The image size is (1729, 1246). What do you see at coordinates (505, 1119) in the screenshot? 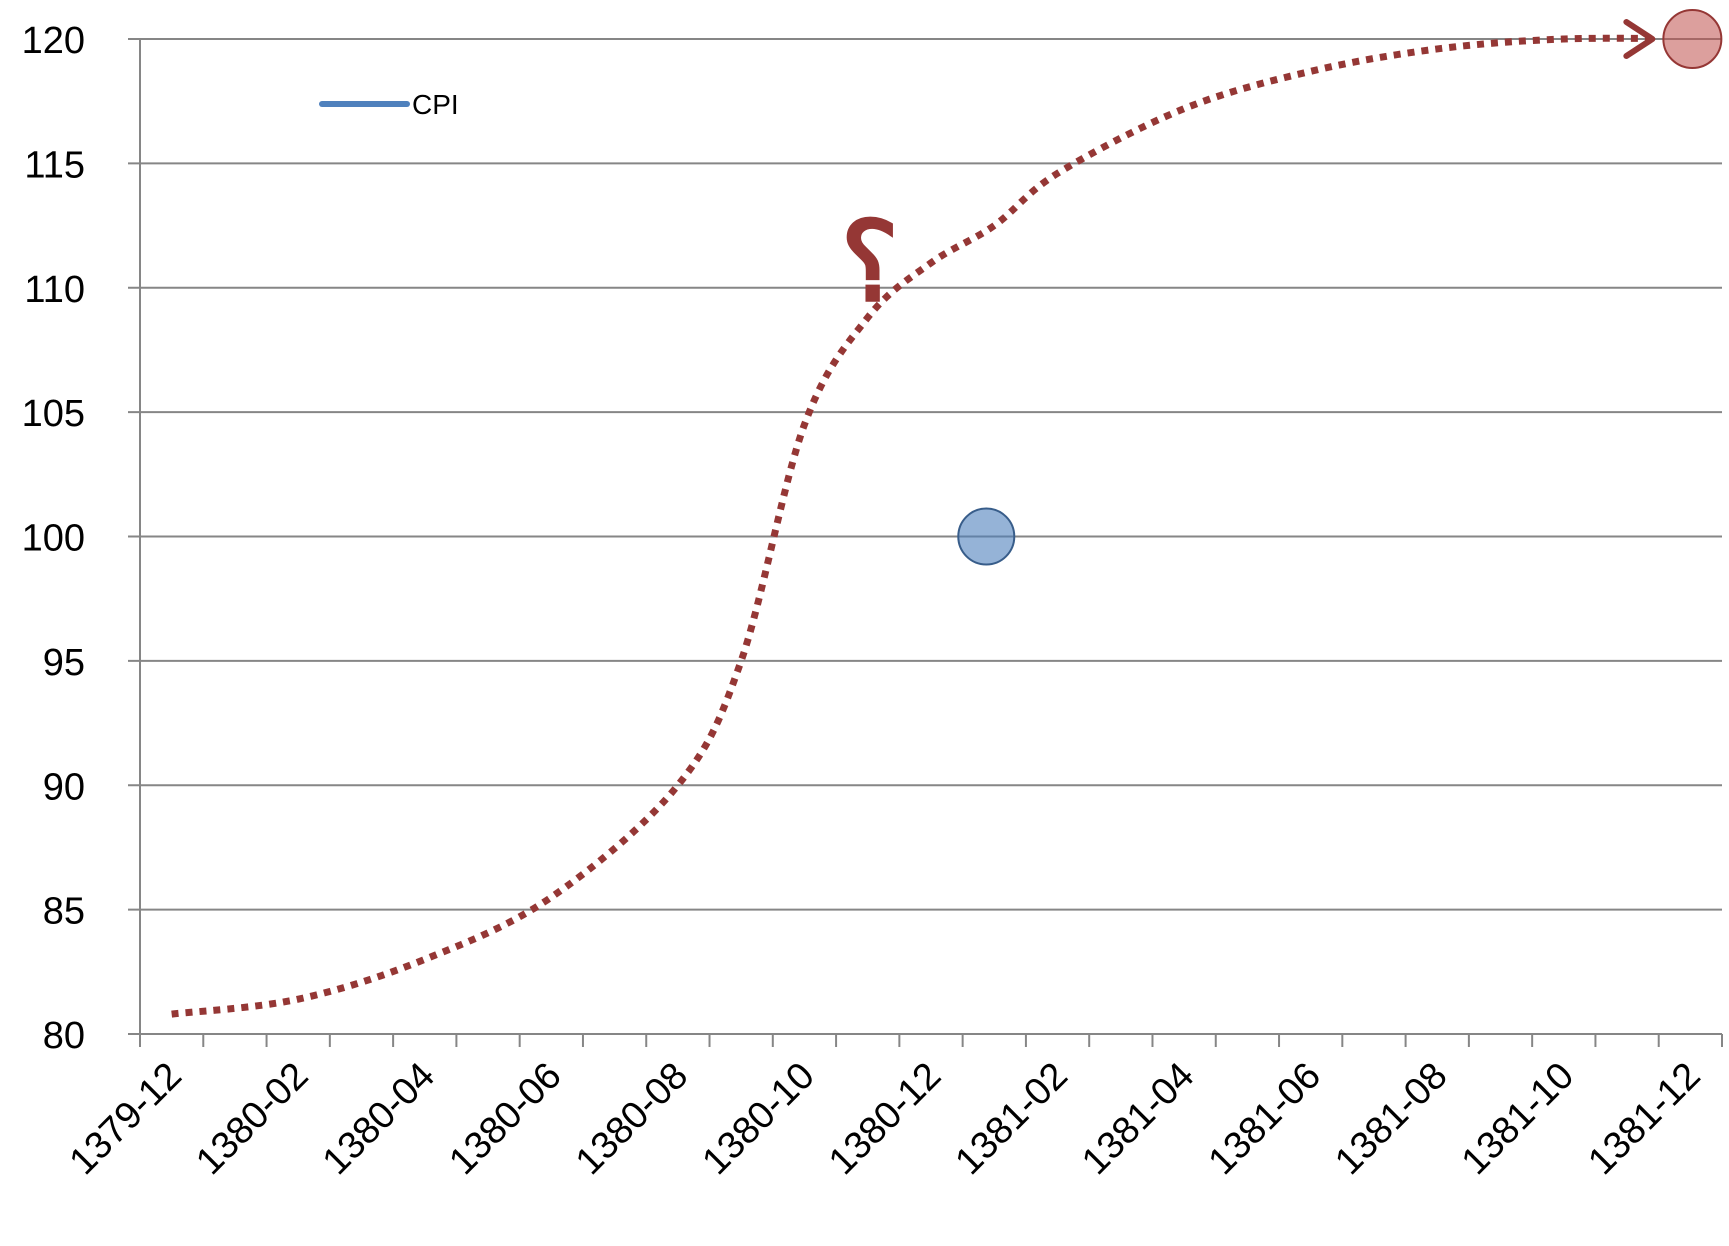
I see `x-tick-label: 1380-06` at bounding box center [505, 1119].